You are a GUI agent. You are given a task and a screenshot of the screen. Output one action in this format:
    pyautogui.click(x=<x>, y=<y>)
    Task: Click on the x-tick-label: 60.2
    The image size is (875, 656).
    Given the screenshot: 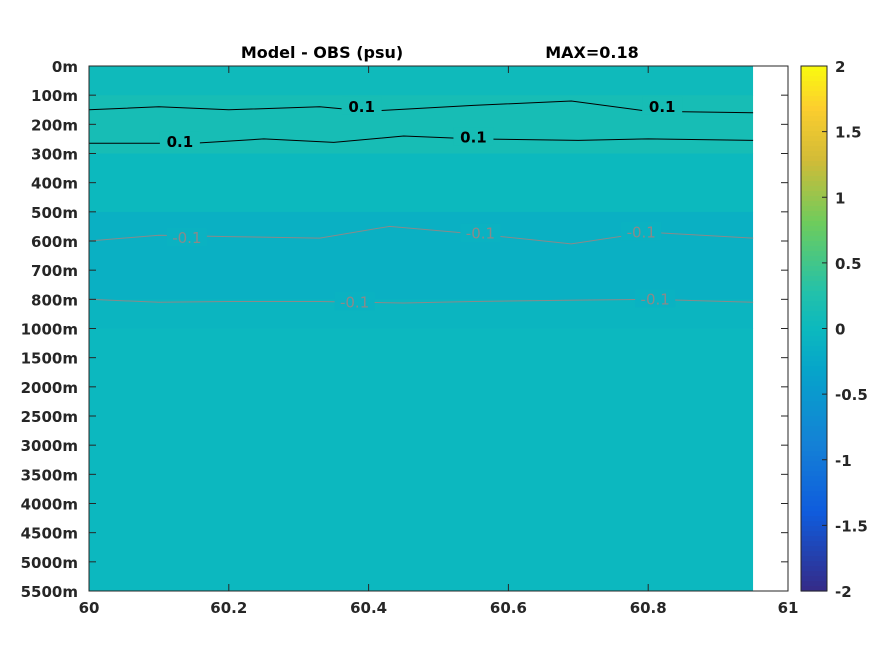 What is the action you would take?
    pyautogui.click(x=228, y=608)
    